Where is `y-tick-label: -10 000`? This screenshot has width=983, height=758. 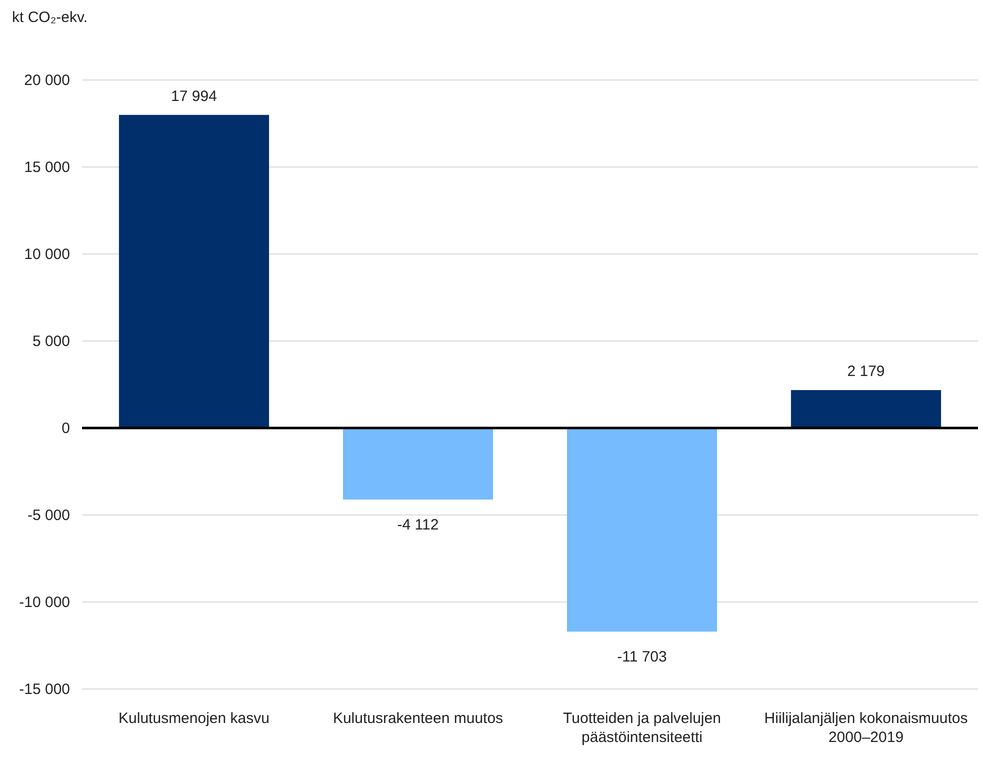
y-tick-label: -10 000 is located at coordinates (44, 602).